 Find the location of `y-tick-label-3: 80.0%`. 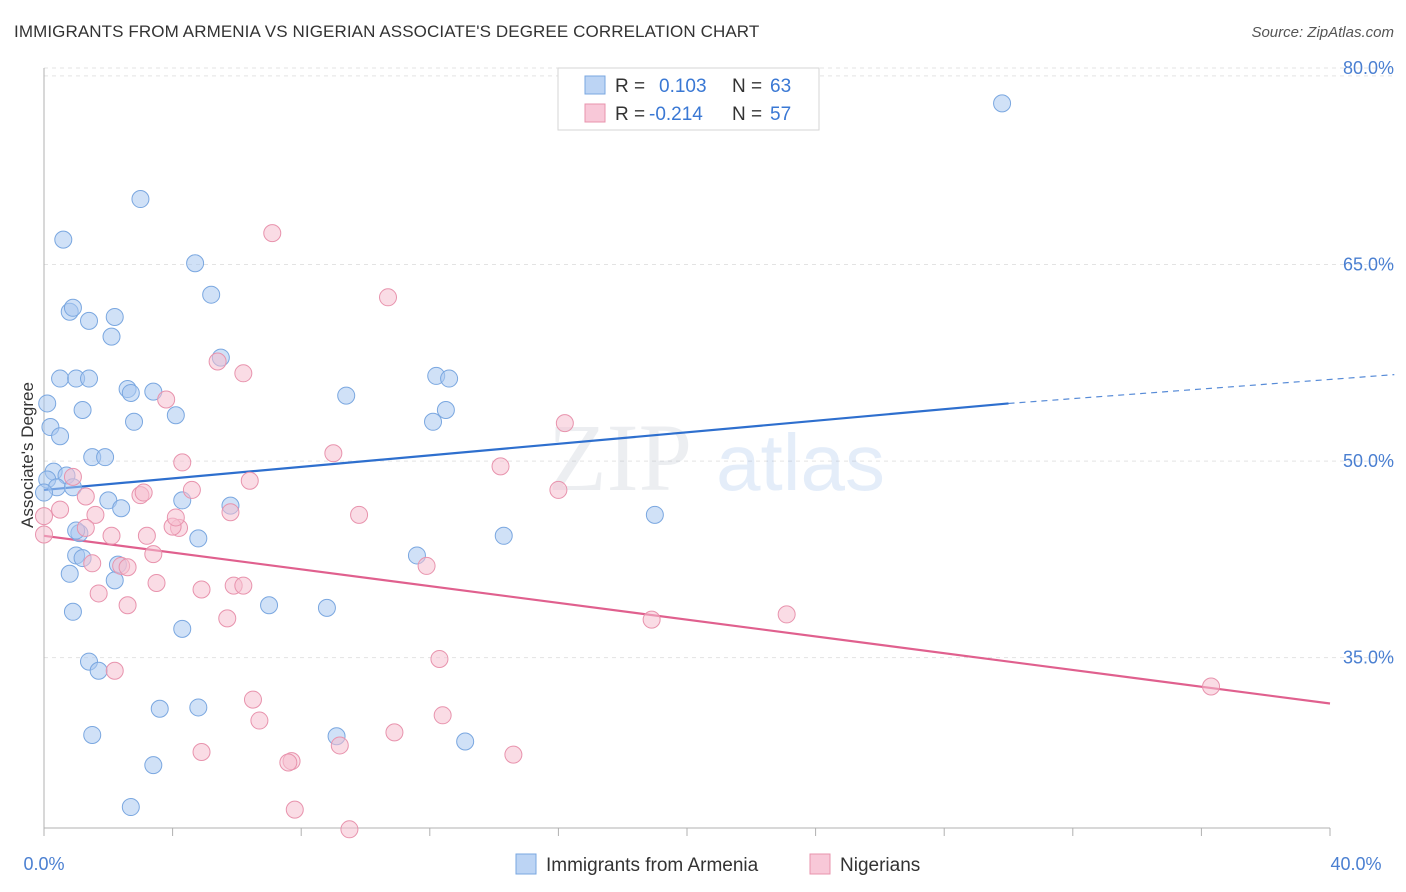

y-tick-label-3: 80.0% is located at coordinates (1368, 68).